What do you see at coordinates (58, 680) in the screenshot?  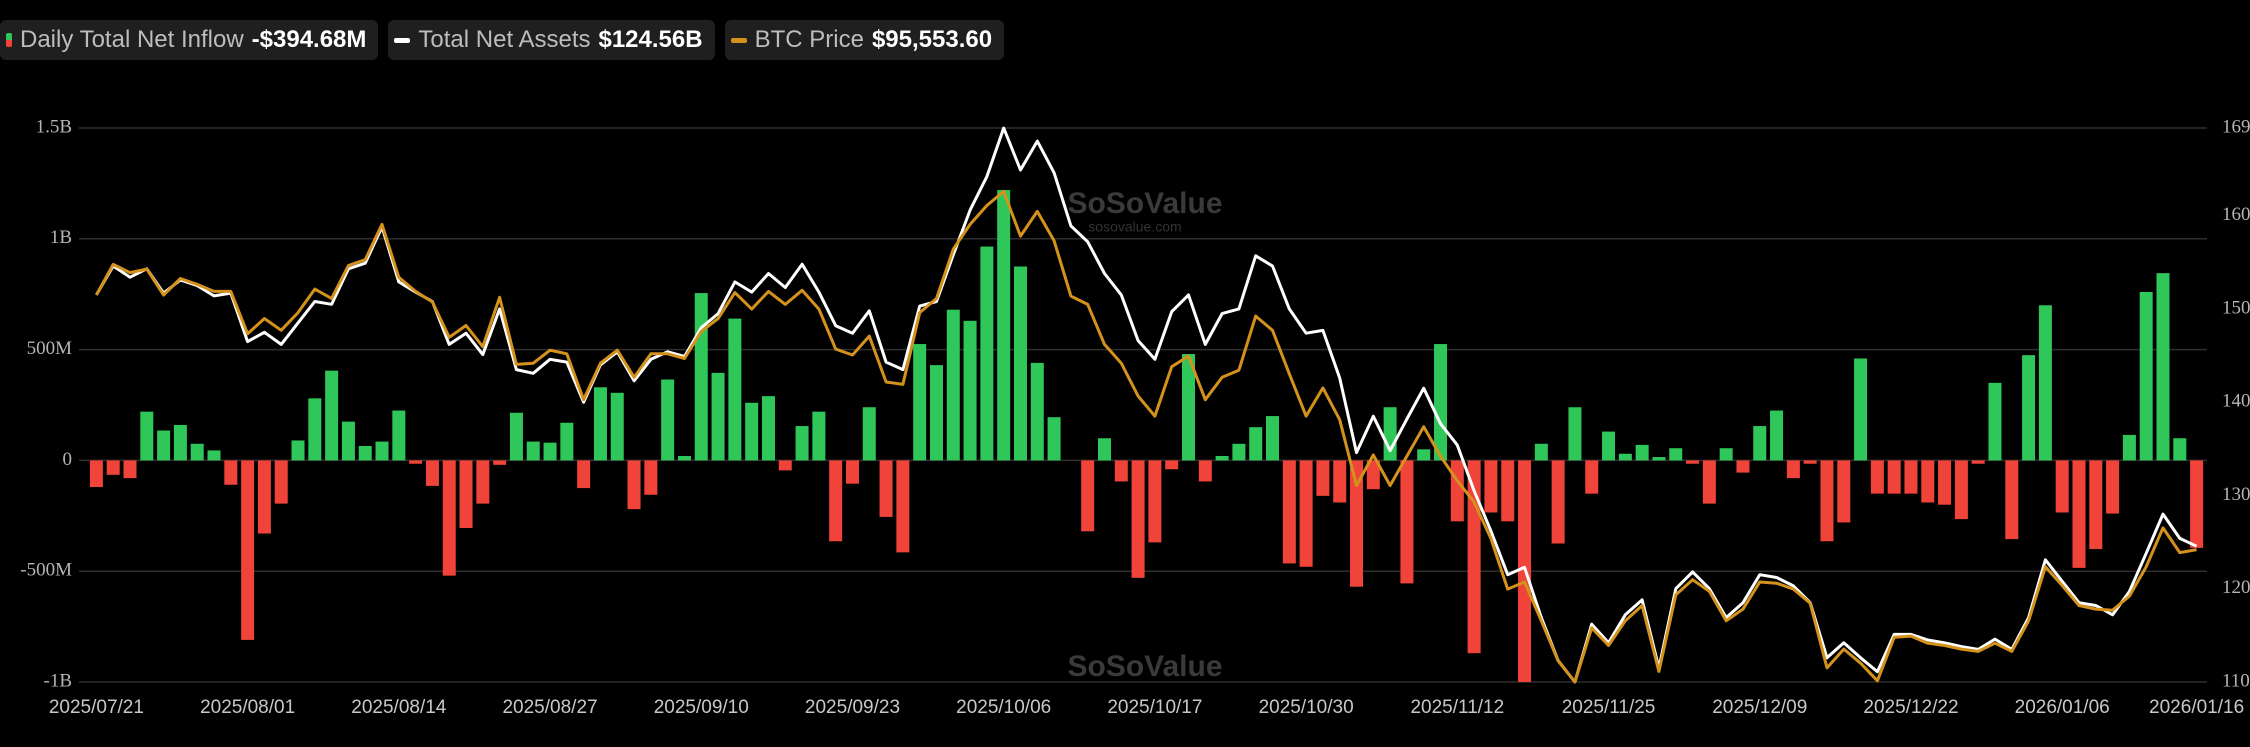 I see `y-tick-label: -1B` at bounding box center [58, 680].